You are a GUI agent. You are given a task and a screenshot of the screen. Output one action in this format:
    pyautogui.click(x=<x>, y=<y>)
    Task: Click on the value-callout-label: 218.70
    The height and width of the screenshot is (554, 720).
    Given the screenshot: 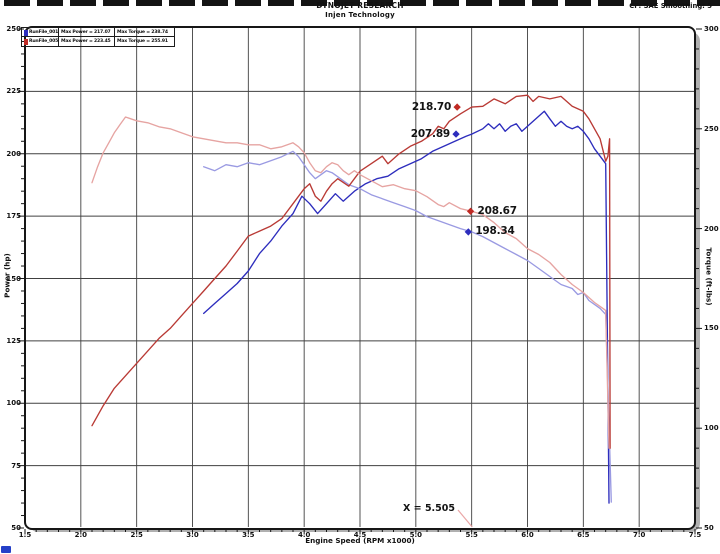 What is the action you would take?
    pyautogui.click(x=431, y=106)
    